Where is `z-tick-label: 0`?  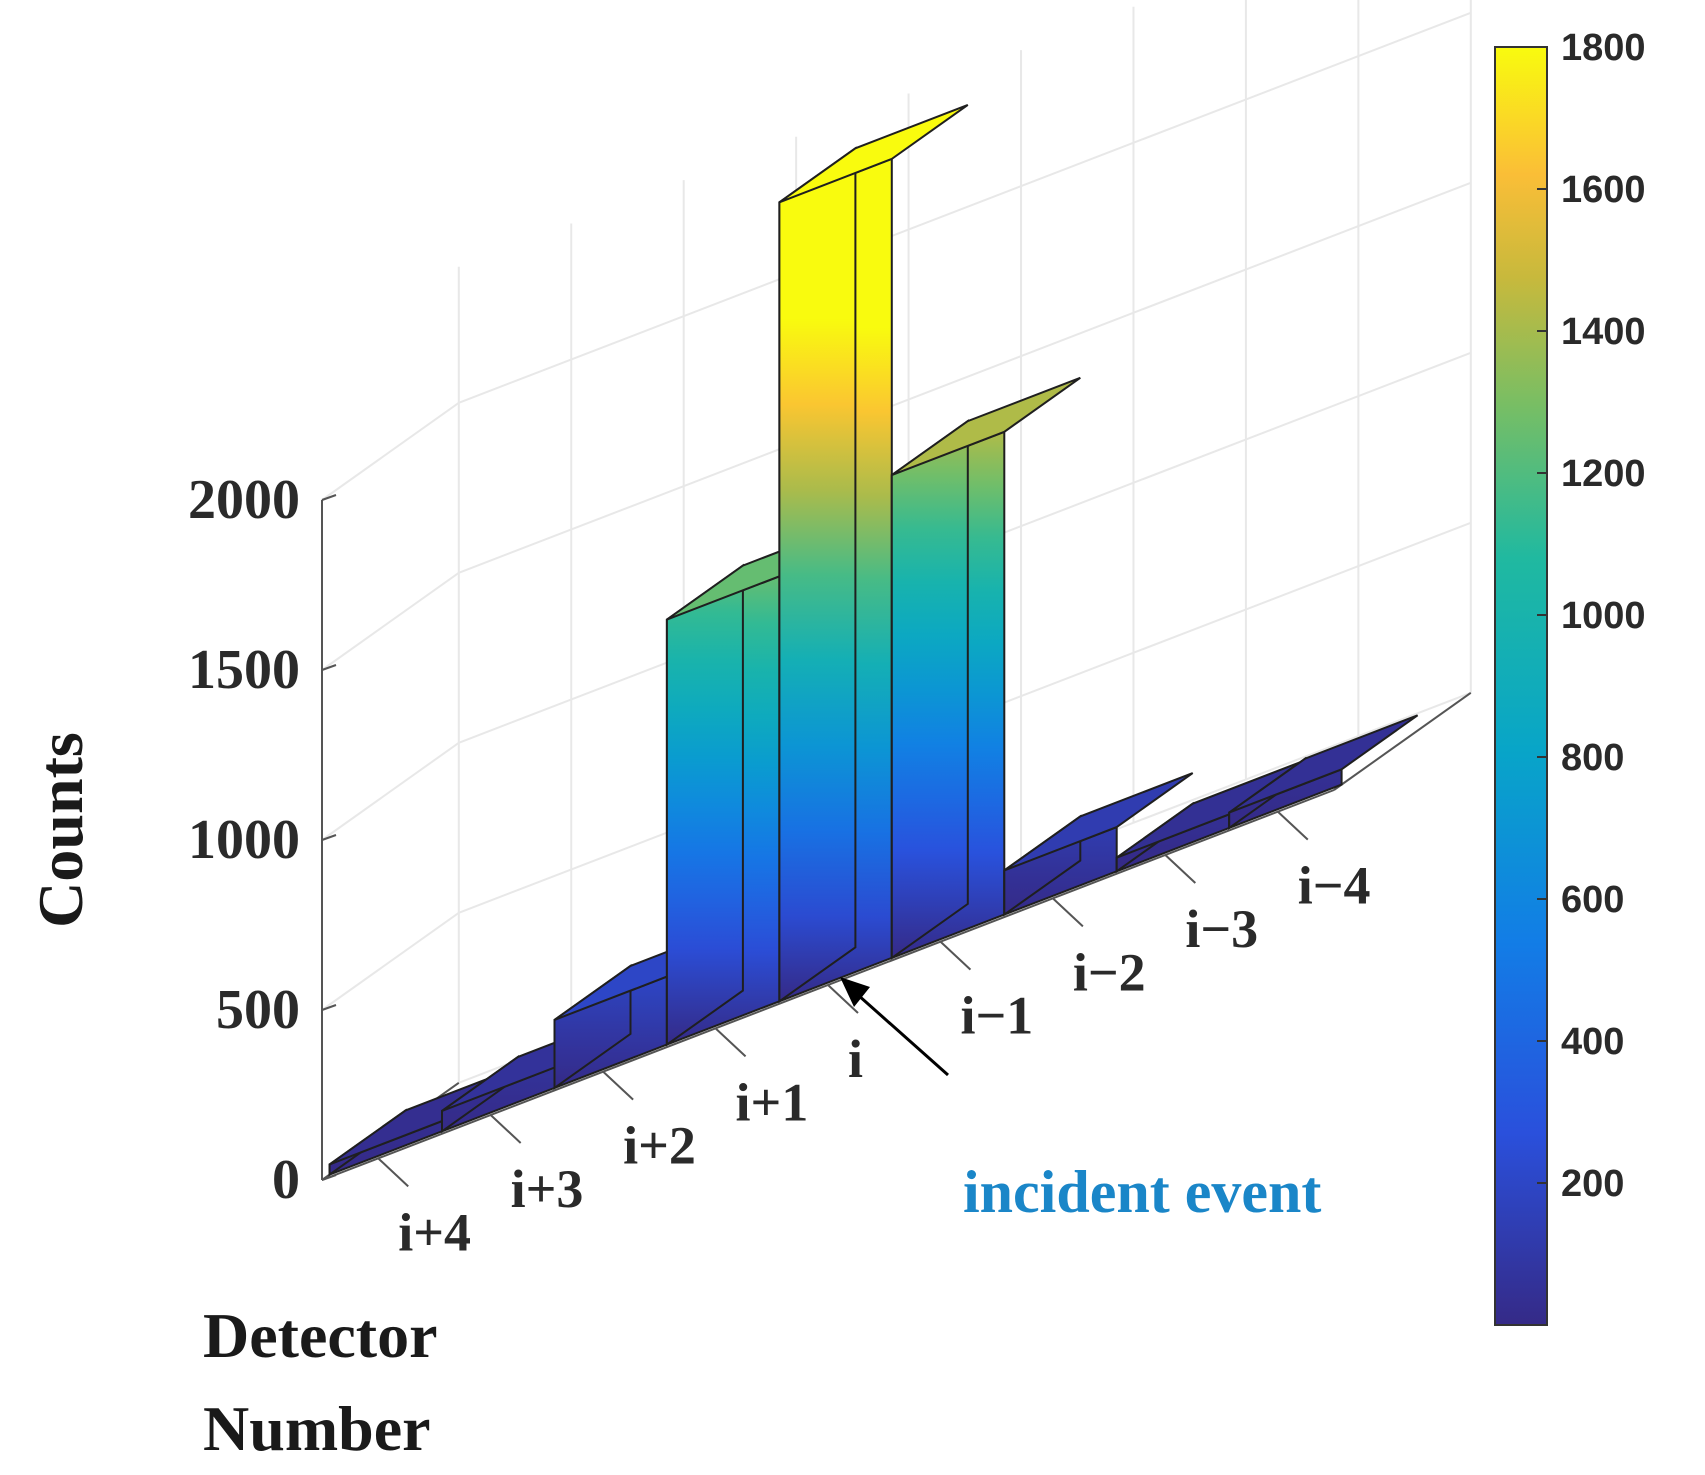
z-tick-label: 0 is located at coordinates (286, 1180).